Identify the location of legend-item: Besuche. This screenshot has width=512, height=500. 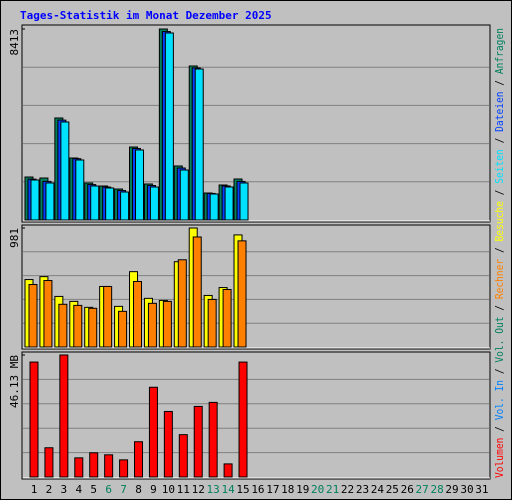
(499, 221).